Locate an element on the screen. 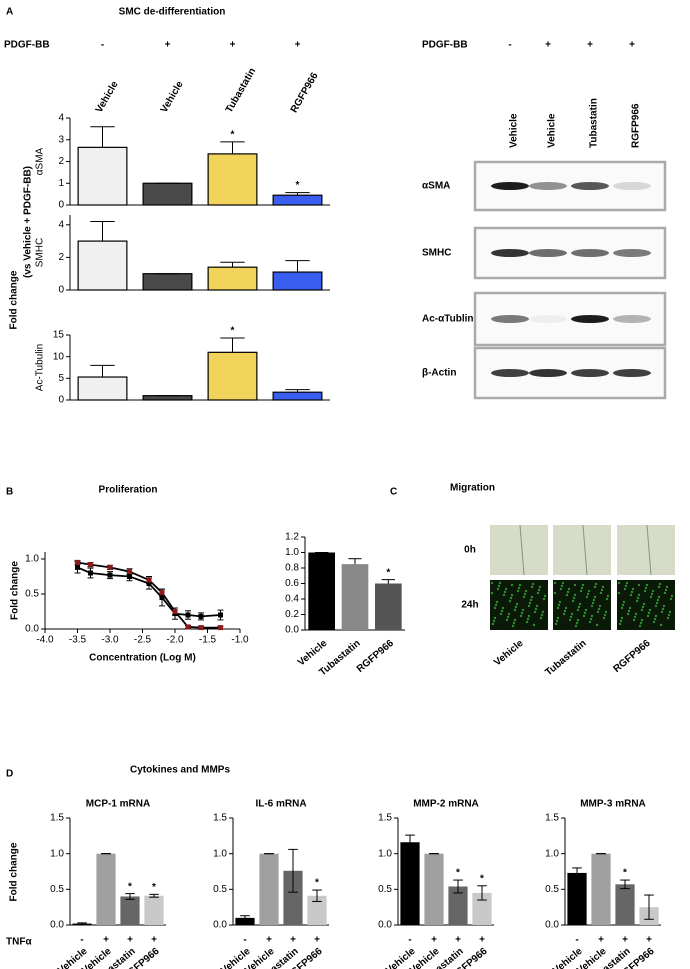  y-tick-label: 0.5 is located at coordinates (57, 889).